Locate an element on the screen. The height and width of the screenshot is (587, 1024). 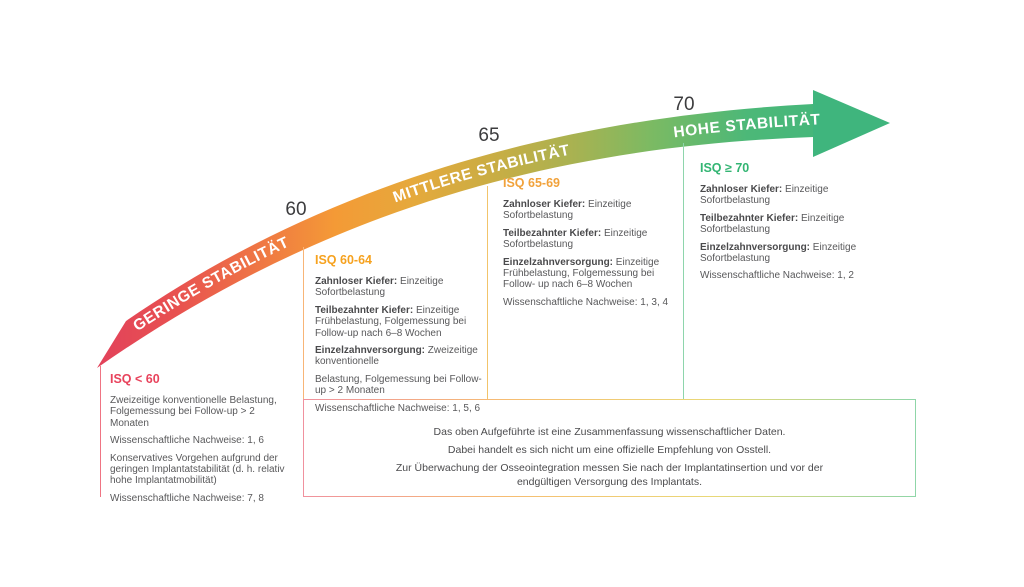
column-paragraph: Wissenschaftliche Nachweise: 7, 8 is located at coordinates (187, 498).